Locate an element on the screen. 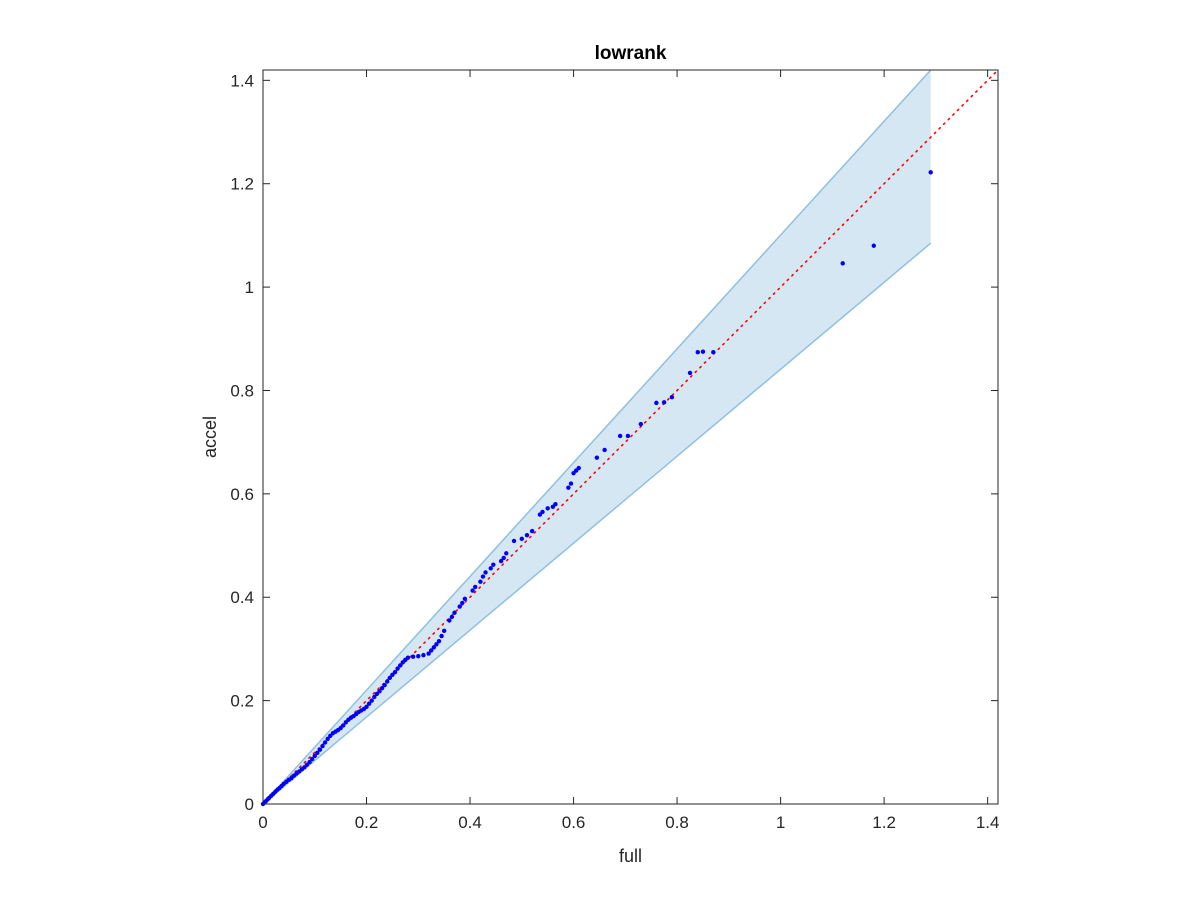 Image resolution: width=1200 pixels, height=900 pixels. x-tick-label: 1.2 is located at coordinates (884, 822).